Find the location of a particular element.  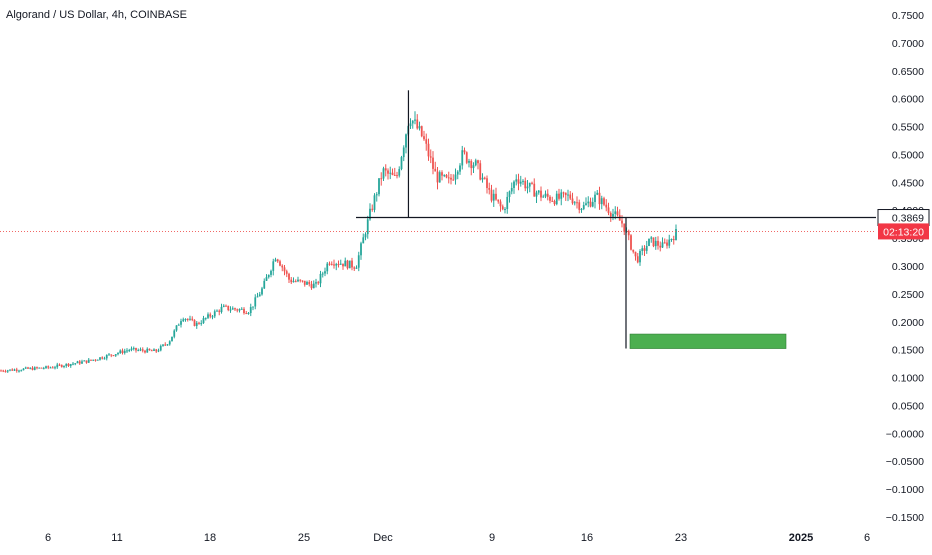

time-tick-label: 16 is located at coordinates (587, 538).